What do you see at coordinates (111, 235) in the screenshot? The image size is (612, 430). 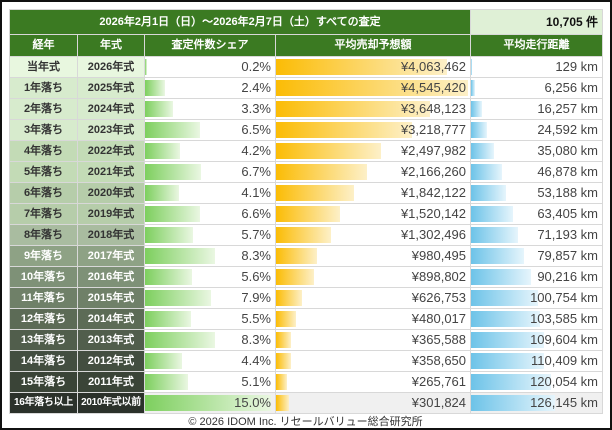 I see `year-cell: 2018年式` at bounding box center [111, 235].